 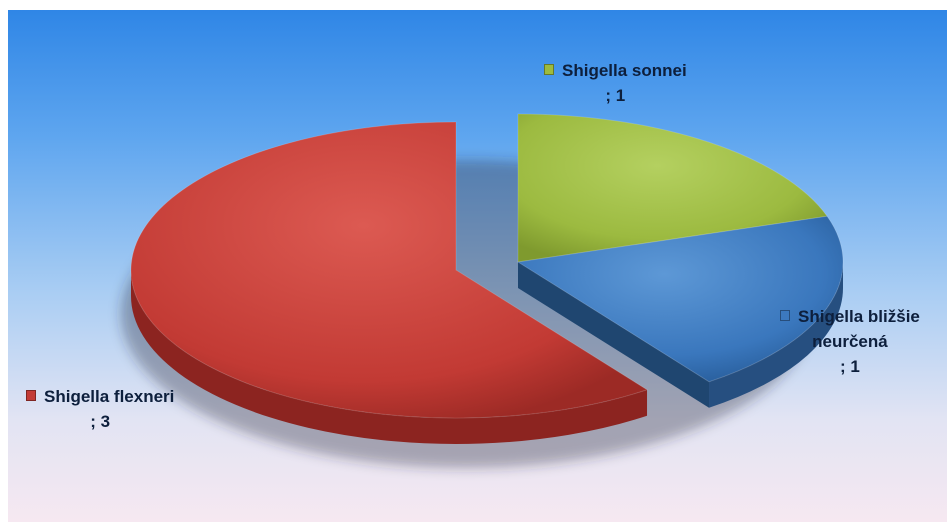 What do you see at coordinates (785, 315) in the screenshot?
I see `legend-key-neurcena` at bounding box center [785, 315].